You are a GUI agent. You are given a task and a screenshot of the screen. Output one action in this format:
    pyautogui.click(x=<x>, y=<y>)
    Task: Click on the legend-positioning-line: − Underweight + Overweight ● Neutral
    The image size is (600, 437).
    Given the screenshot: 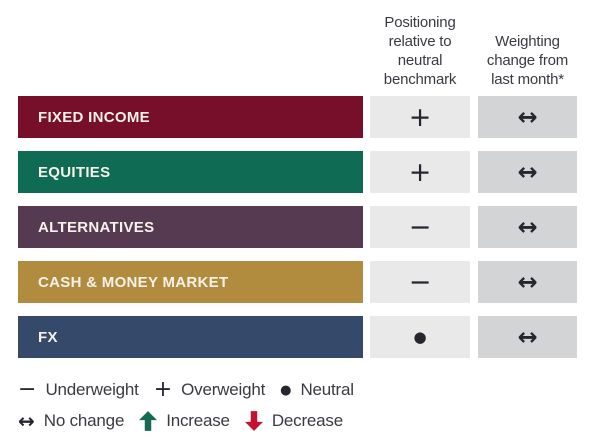 What is the action you would take?
    pyautogui.click(x=309, y=390)
    